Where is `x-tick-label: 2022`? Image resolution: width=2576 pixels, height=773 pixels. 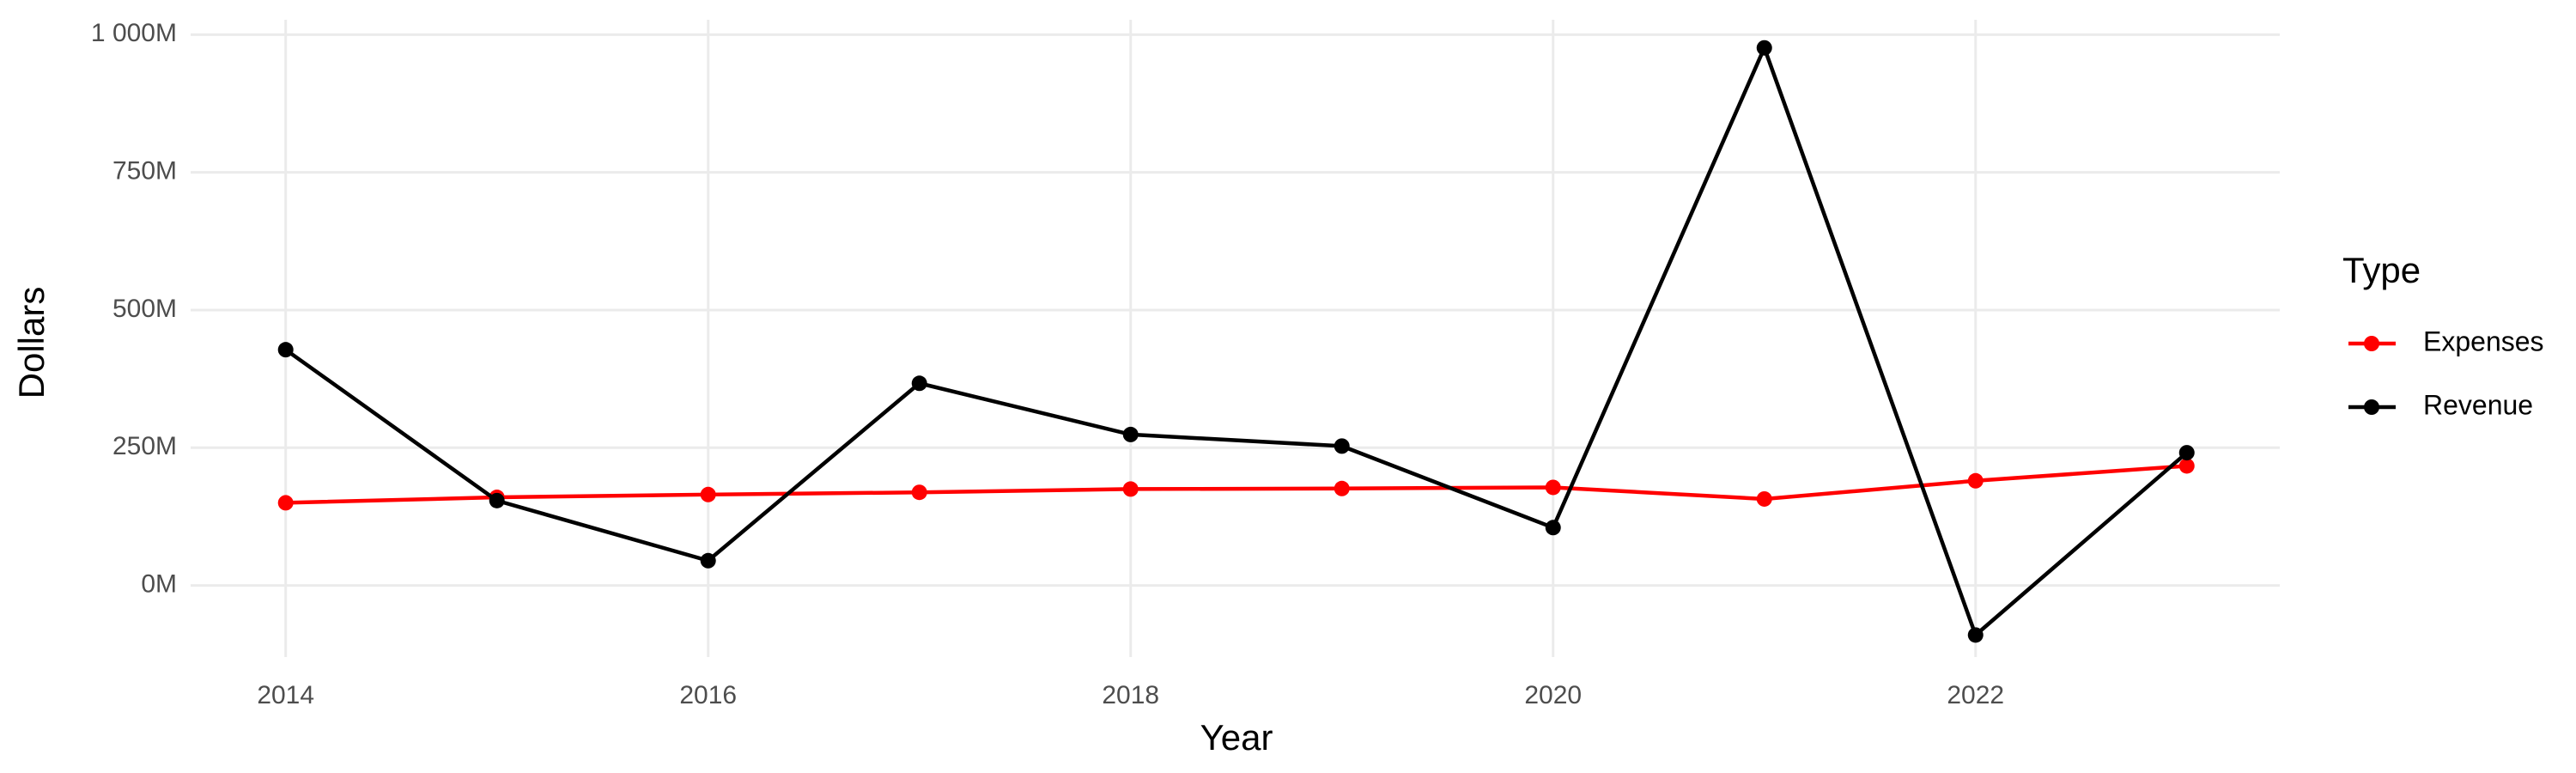 x-tick-label: 2022 is located at coordinates (1975, 695).